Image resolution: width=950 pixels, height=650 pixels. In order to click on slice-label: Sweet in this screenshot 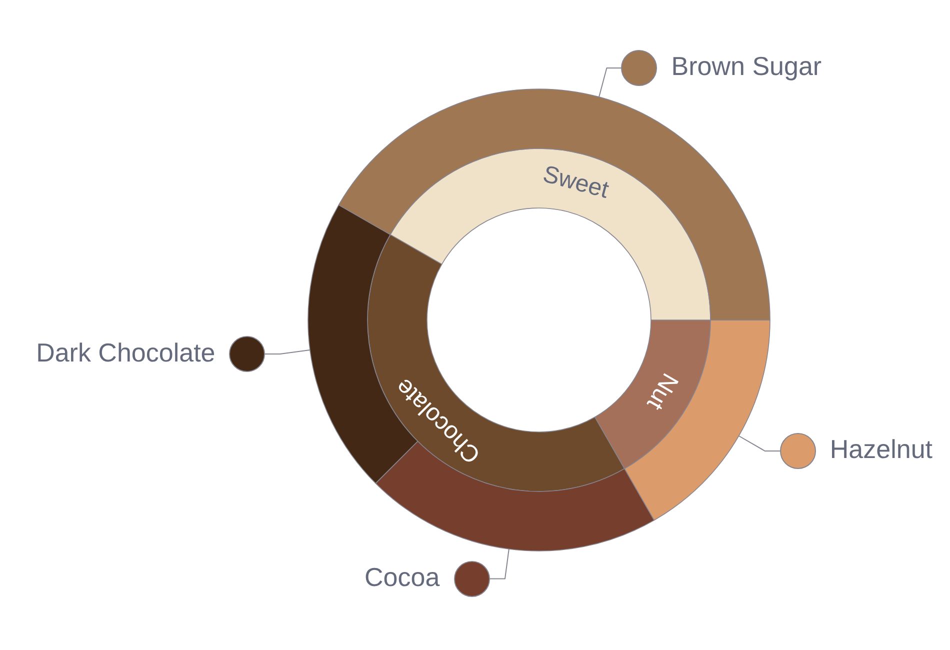, I will do `click(576, 182)`.